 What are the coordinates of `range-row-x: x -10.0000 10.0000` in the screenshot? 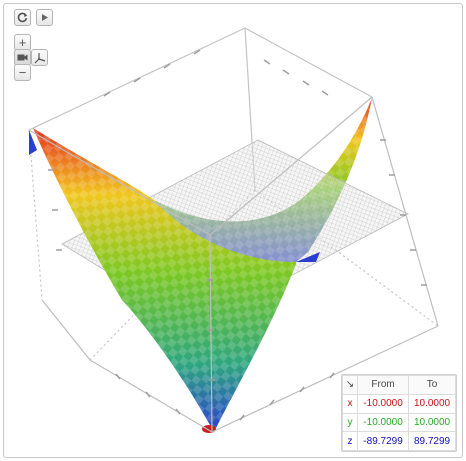 It's located at (399, 403).